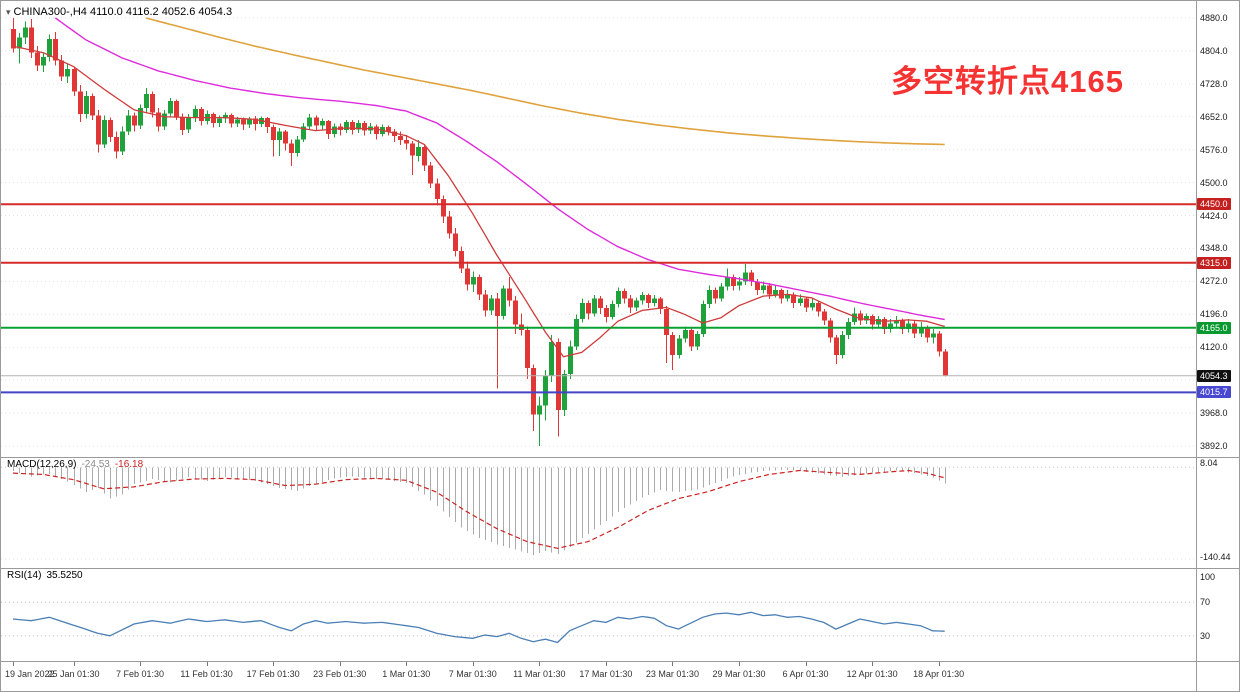 The height and width of the screenshot is (692, 1240). I want to click on rsi-panel-label: RSI(14) 35.5250, so click(47, 575).